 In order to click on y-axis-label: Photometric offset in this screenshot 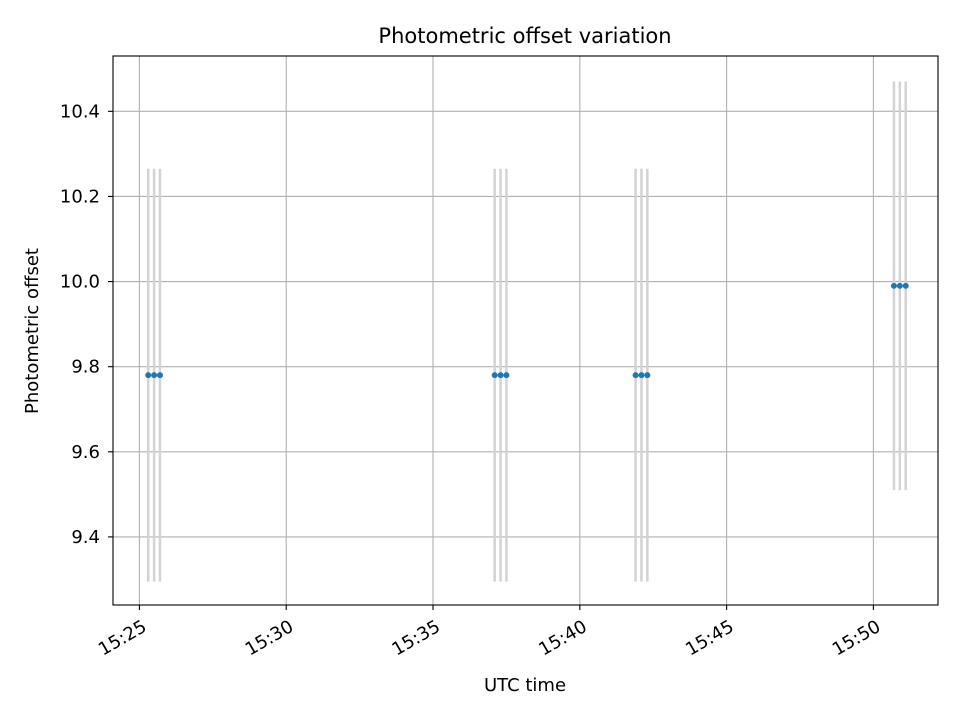, I will do `click(32, 331)`.